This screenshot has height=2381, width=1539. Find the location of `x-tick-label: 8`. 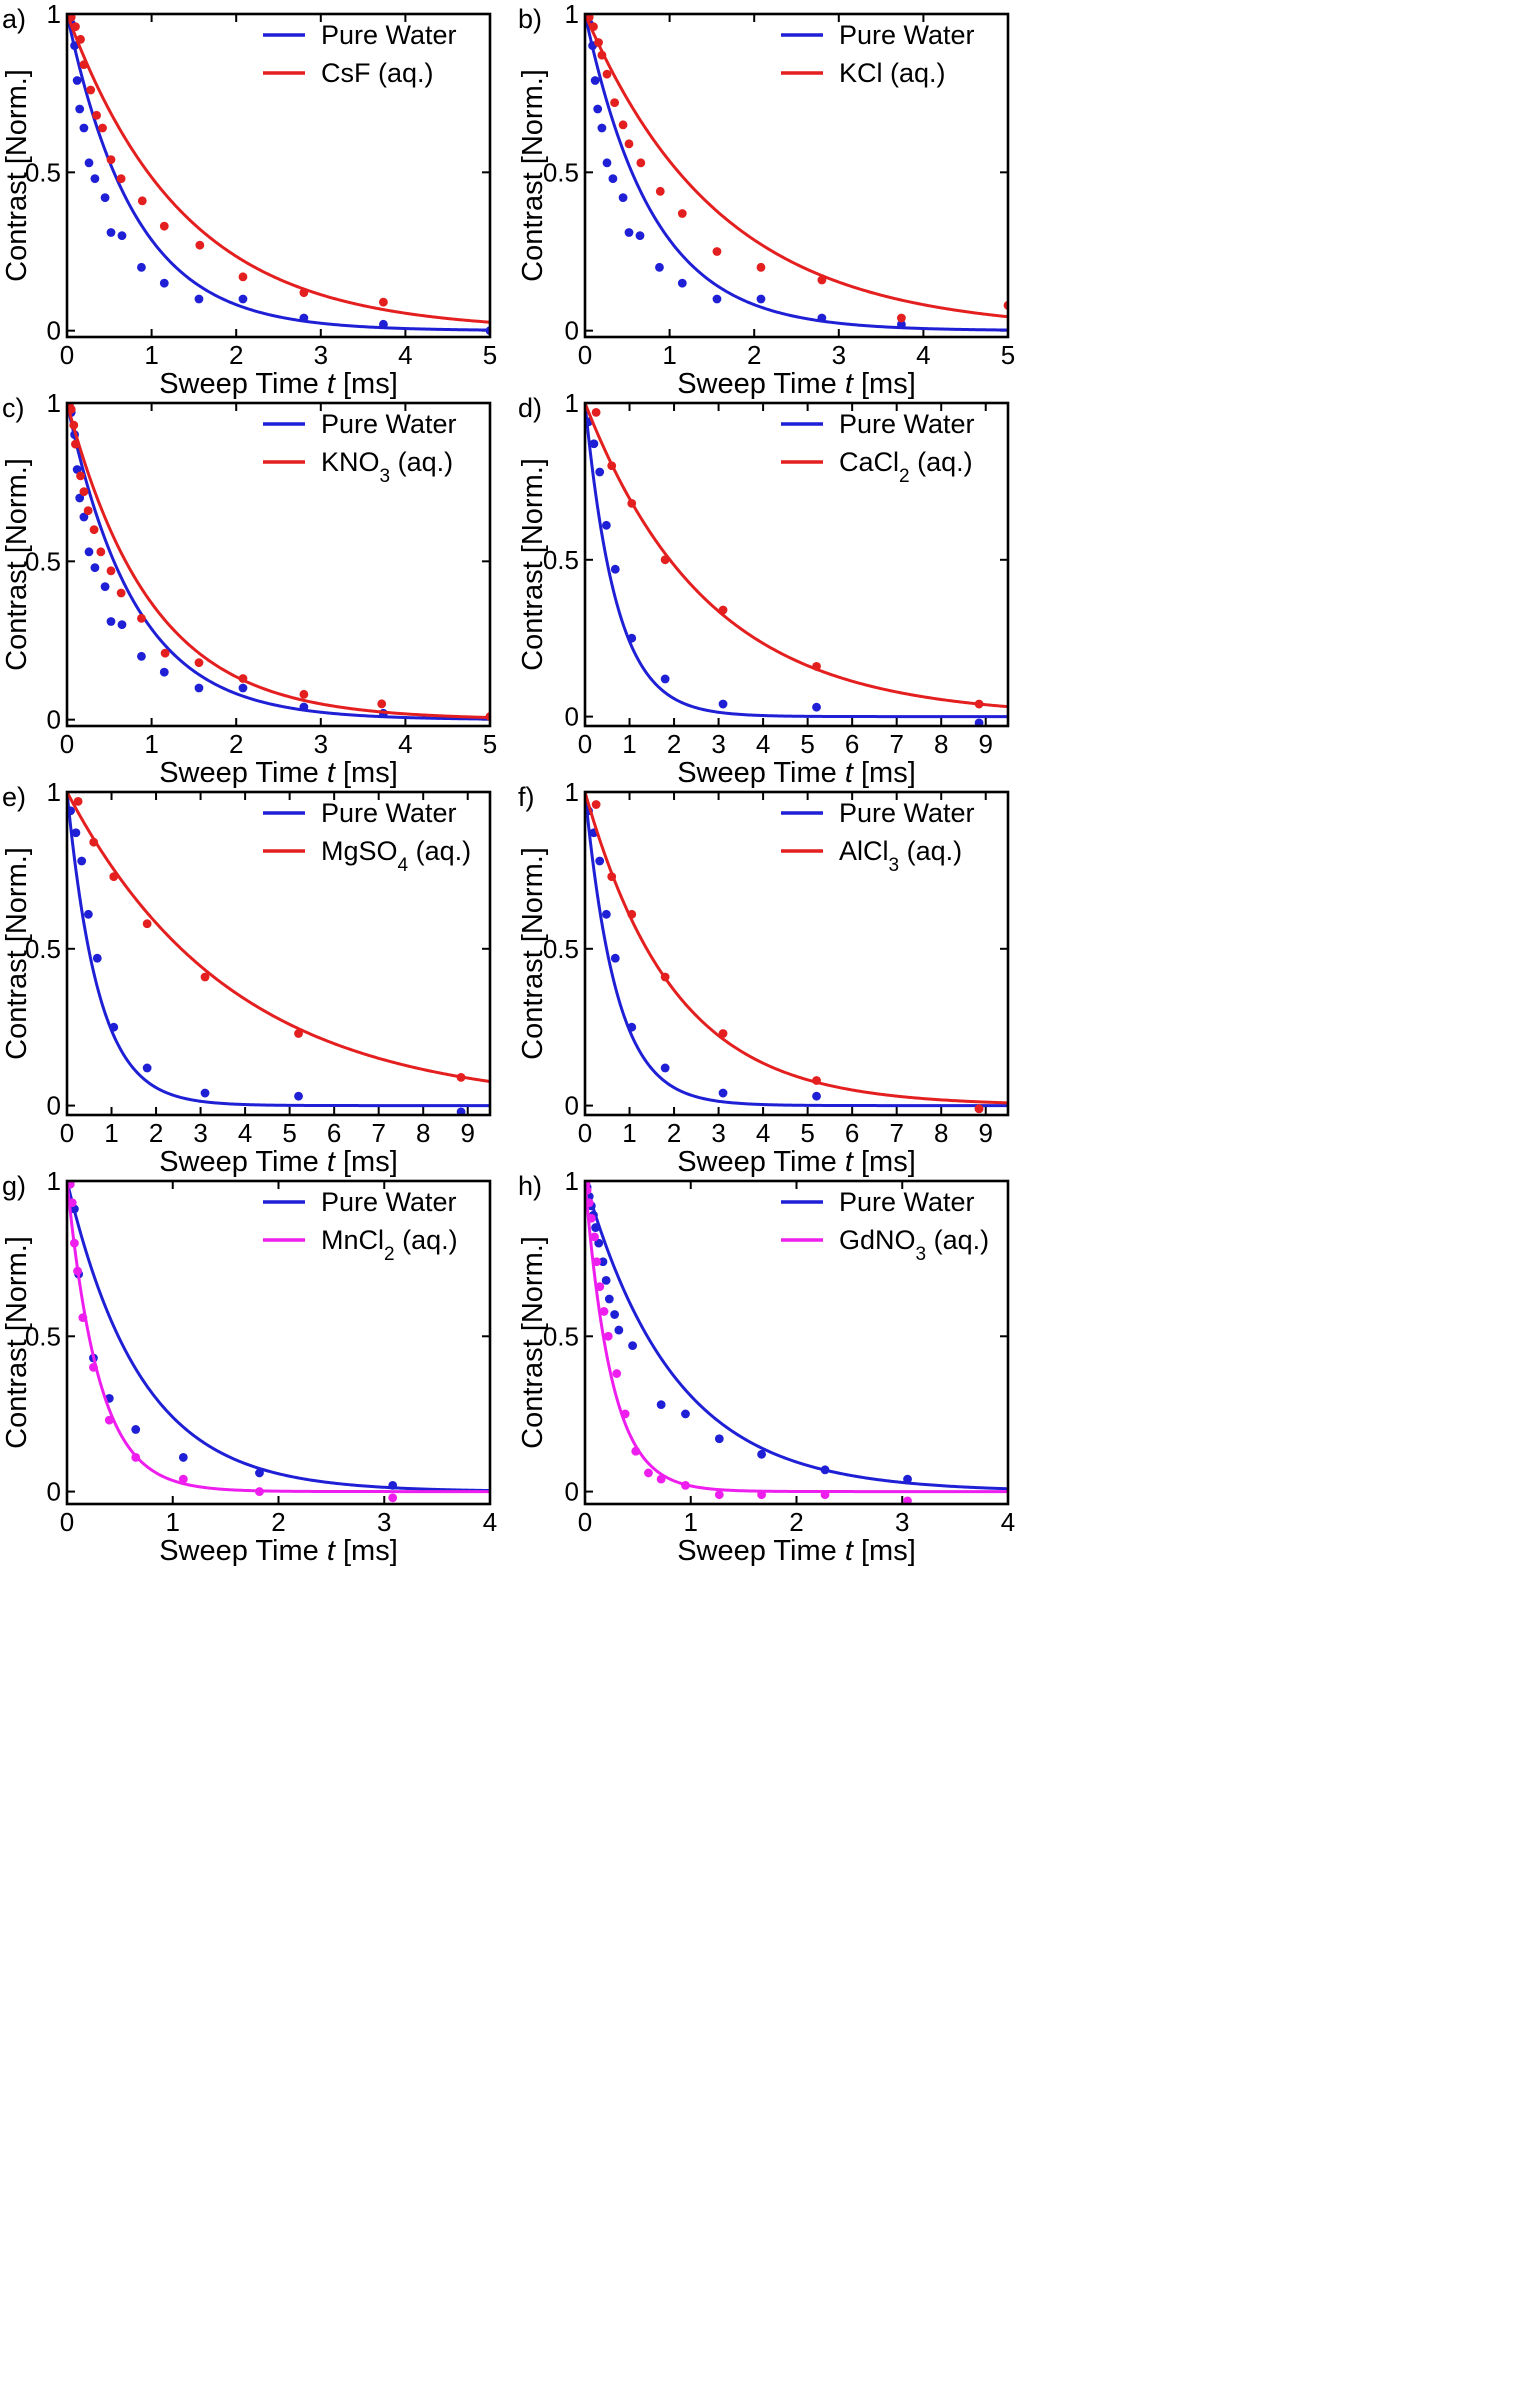

x-tick-label: 8 is located at coordinates (941, 1133).